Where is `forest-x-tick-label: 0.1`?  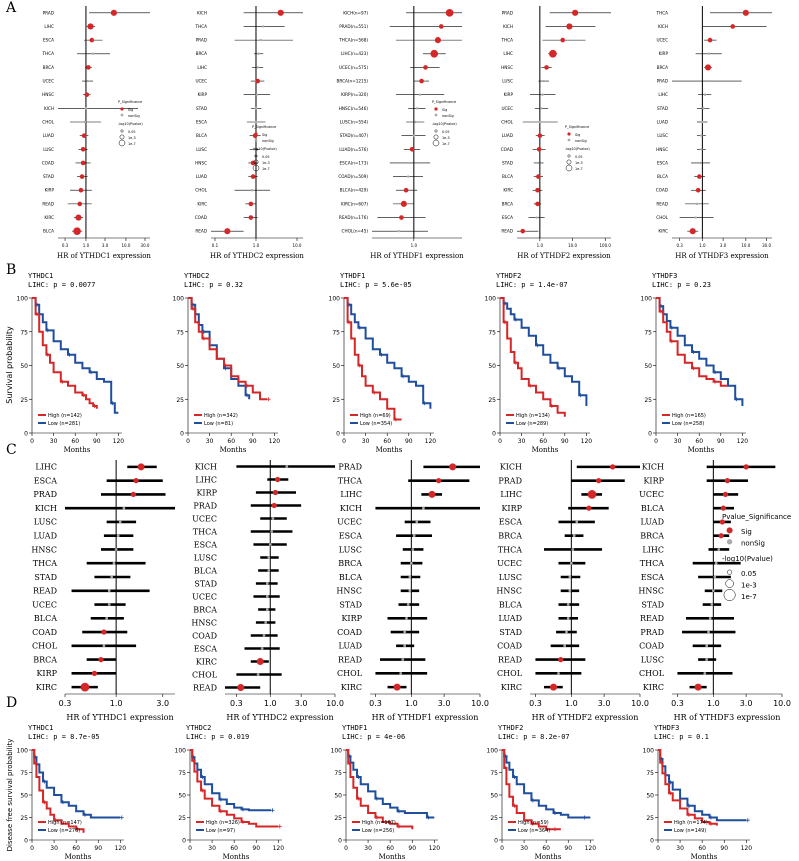 forest-x-tick-label: 0.1 is located at coordinates (215, 245).